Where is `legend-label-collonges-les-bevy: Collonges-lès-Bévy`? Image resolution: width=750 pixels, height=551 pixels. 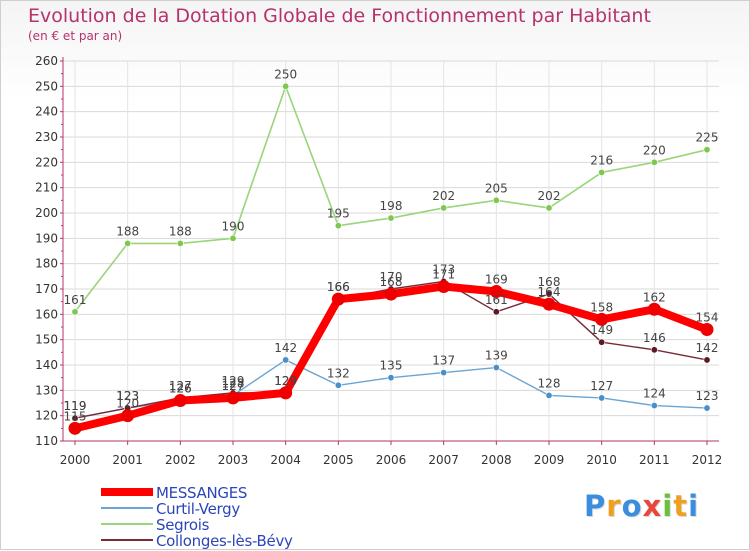 legend-label-collonges-les-bevy: Collonges-lès-Bévy is located at coordinates (224, 541).